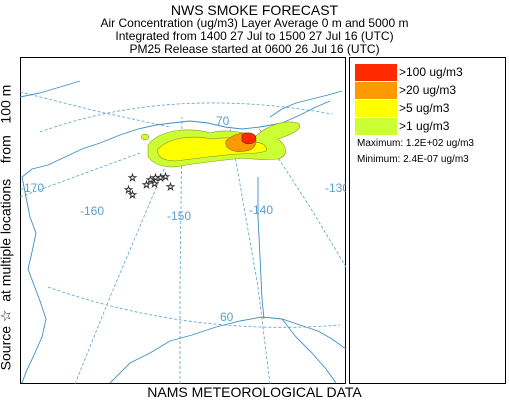  Describe the element at coordinates (92, 211) in the screenshot. I see `lon-label-160: -160` at that location.